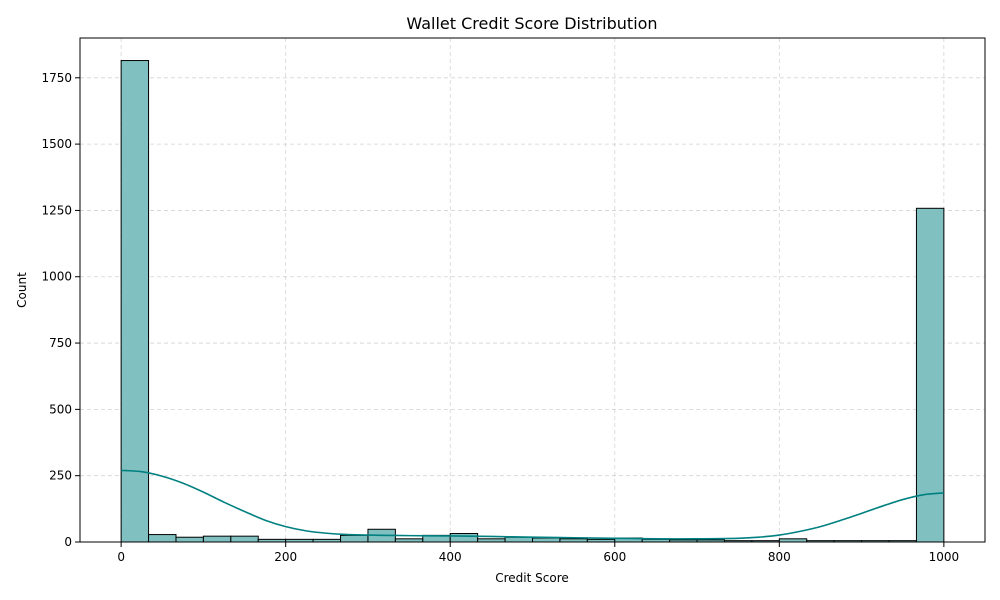  I want to click on y-tick-label: 1250, so click(56, 210).